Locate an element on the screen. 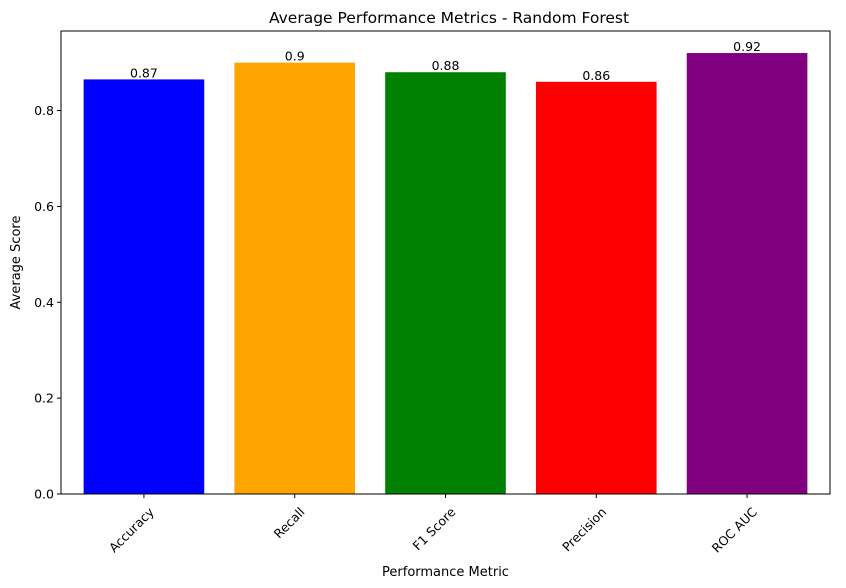 The width and height of the screenshot is (846, 588). bar-f1-score is located at coordinates (445, 283).